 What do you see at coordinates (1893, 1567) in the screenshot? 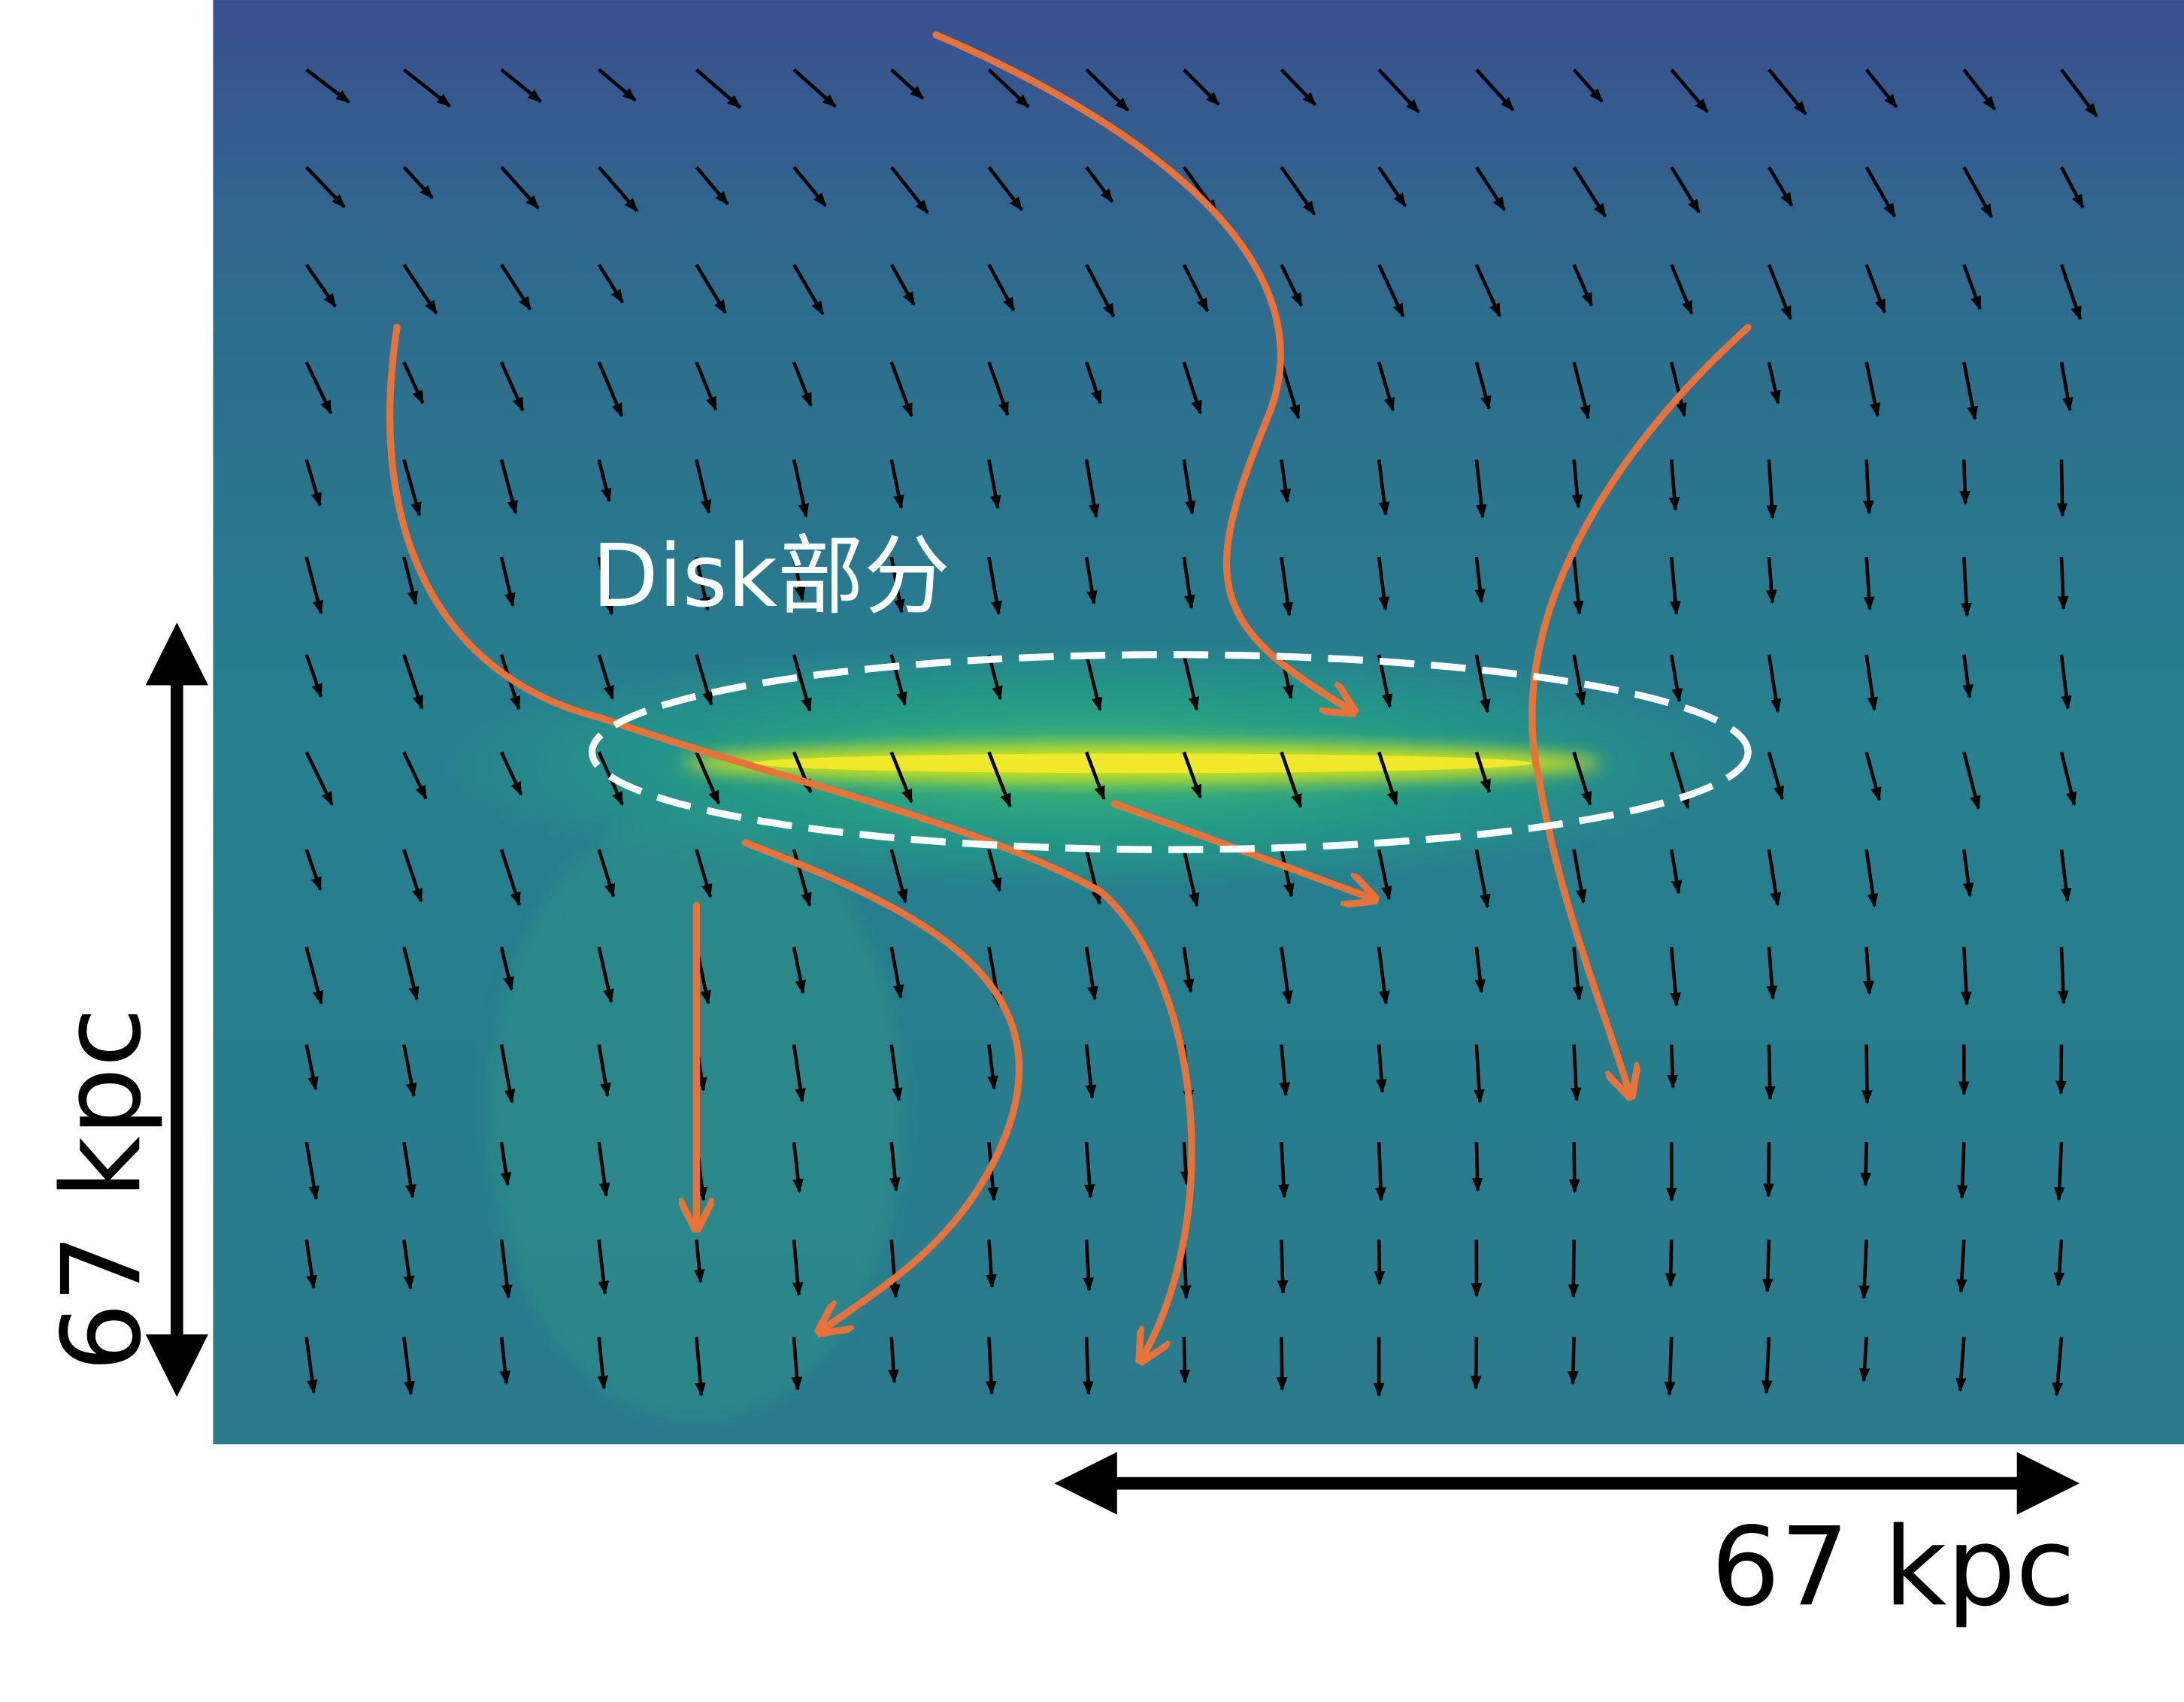
I see `horizontal-scale-label: 67 kpc` at bounding box center [1893, 1567].